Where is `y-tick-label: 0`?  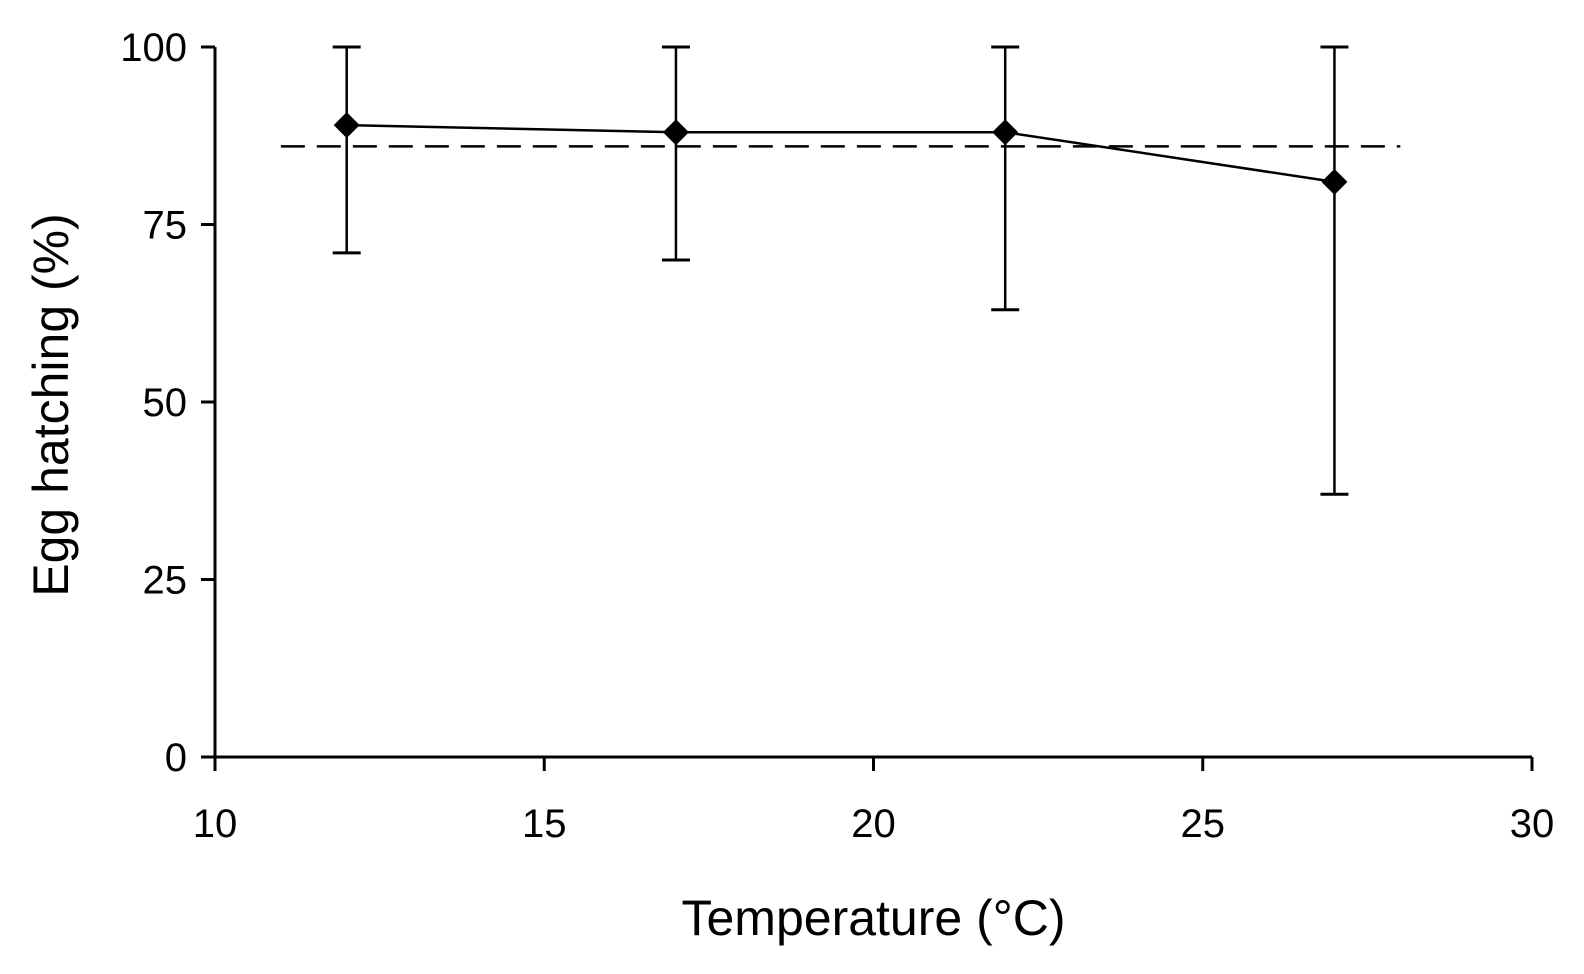 y-tick-label: 0 is located at coordinates (176, 758).